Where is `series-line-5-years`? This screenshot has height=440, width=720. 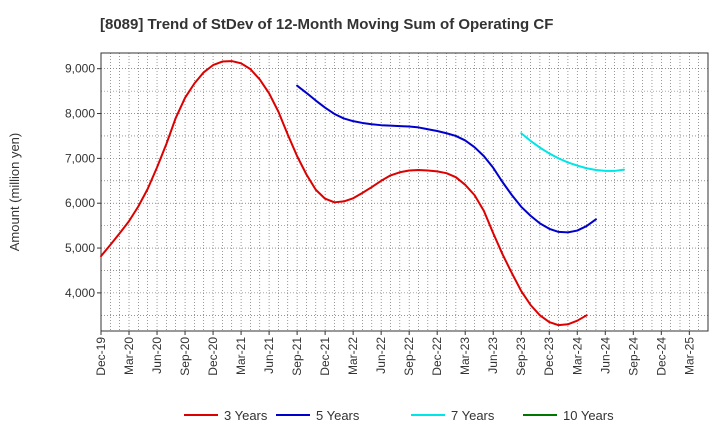 series-line-5-years is located at coordinates (446, 159).